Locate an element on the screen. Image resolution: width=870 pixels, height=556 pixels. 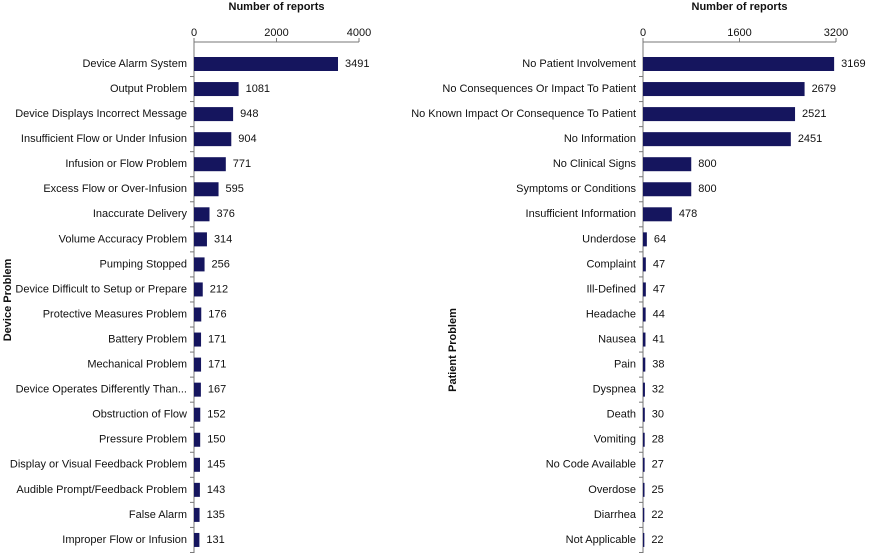
y-tick-label: Device Displays Incorrect Message is located at coordinates (101, 114).